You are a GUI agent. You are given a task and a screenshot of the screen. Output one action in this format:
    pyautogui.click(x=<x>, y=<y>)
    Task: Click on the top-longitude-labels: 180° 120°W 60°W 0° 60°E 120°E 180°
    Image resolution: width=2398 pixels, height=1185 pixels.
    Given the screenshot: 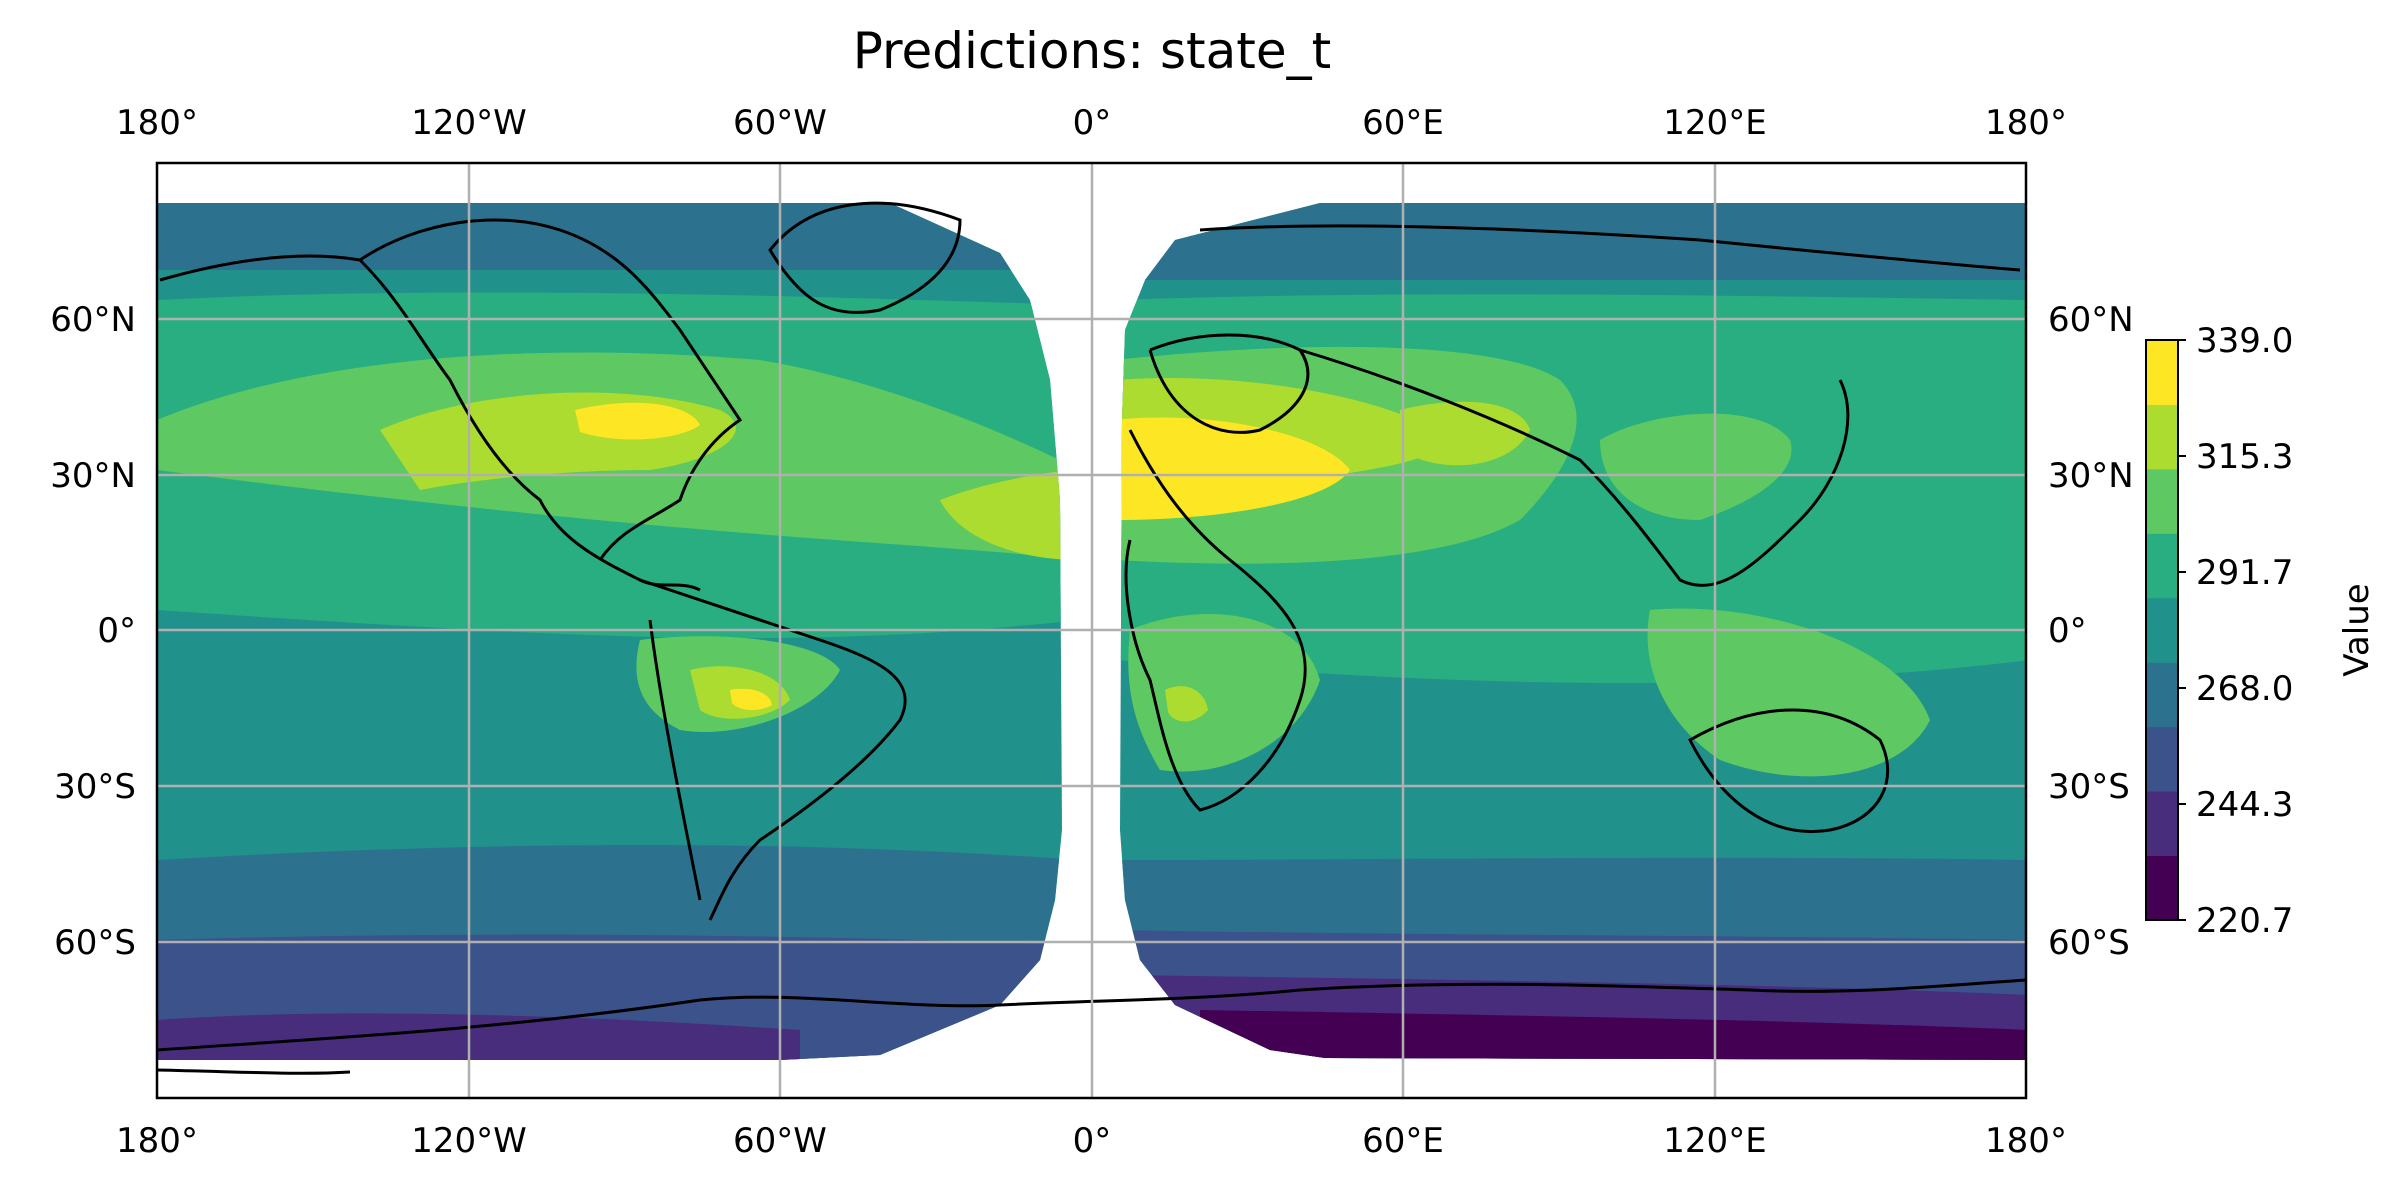 What is the action you would take?
    pyautogui.click(x=1091, y=123)
    